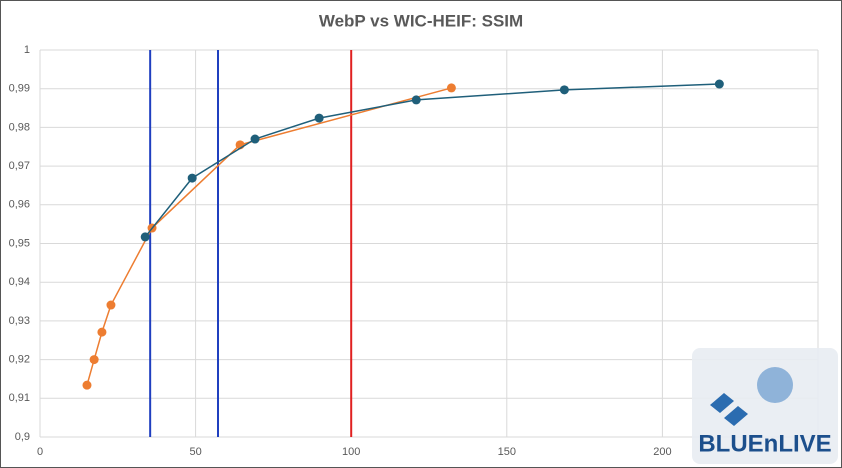  Describe the element at coordinates (19, 360) in the screenshot. I see `y-tick-label: 0,92` at that location.